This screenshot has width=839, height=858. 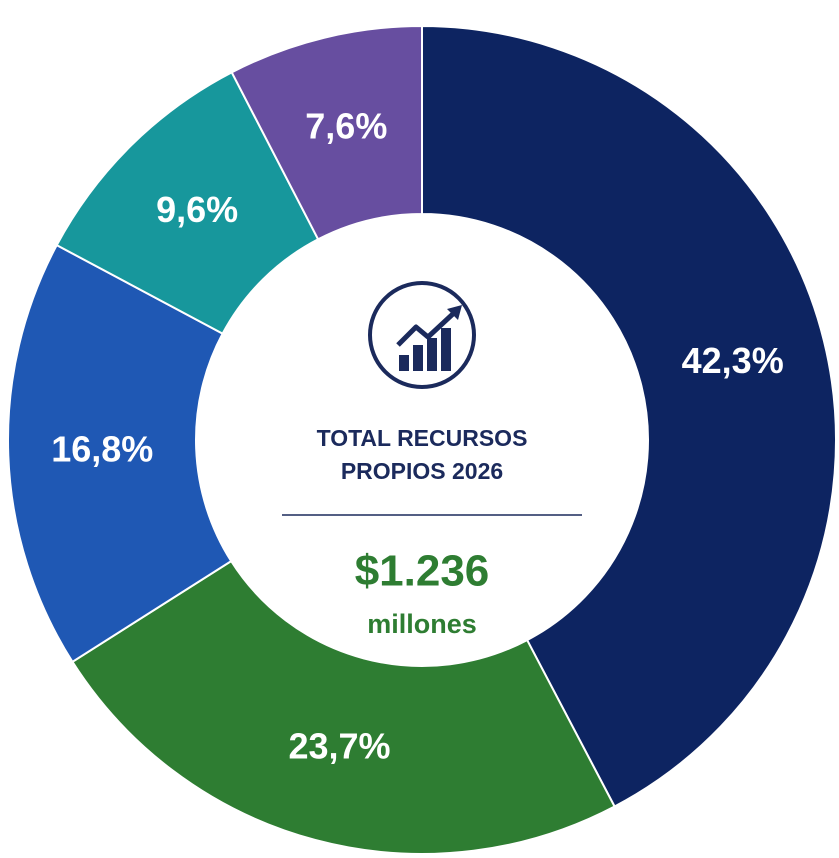 I want to click on slice-label: 7,6%, so click(x=346, y=126).